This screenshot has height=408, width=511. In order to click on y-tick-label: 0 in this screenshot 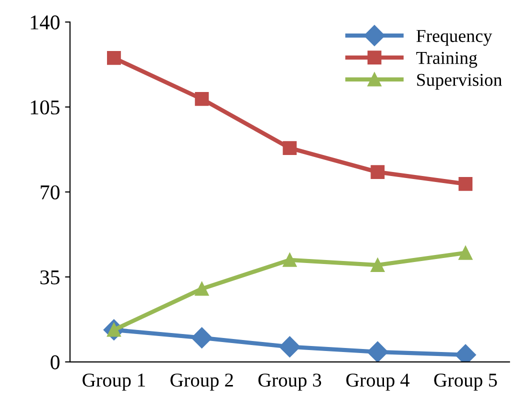, I will do `click(55, 362)`.